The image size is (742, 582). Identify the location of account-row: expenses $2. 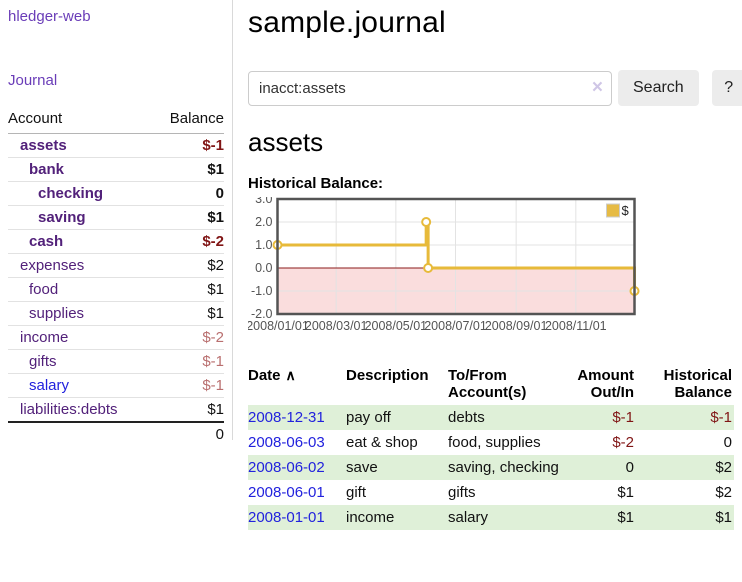
(116, 265).